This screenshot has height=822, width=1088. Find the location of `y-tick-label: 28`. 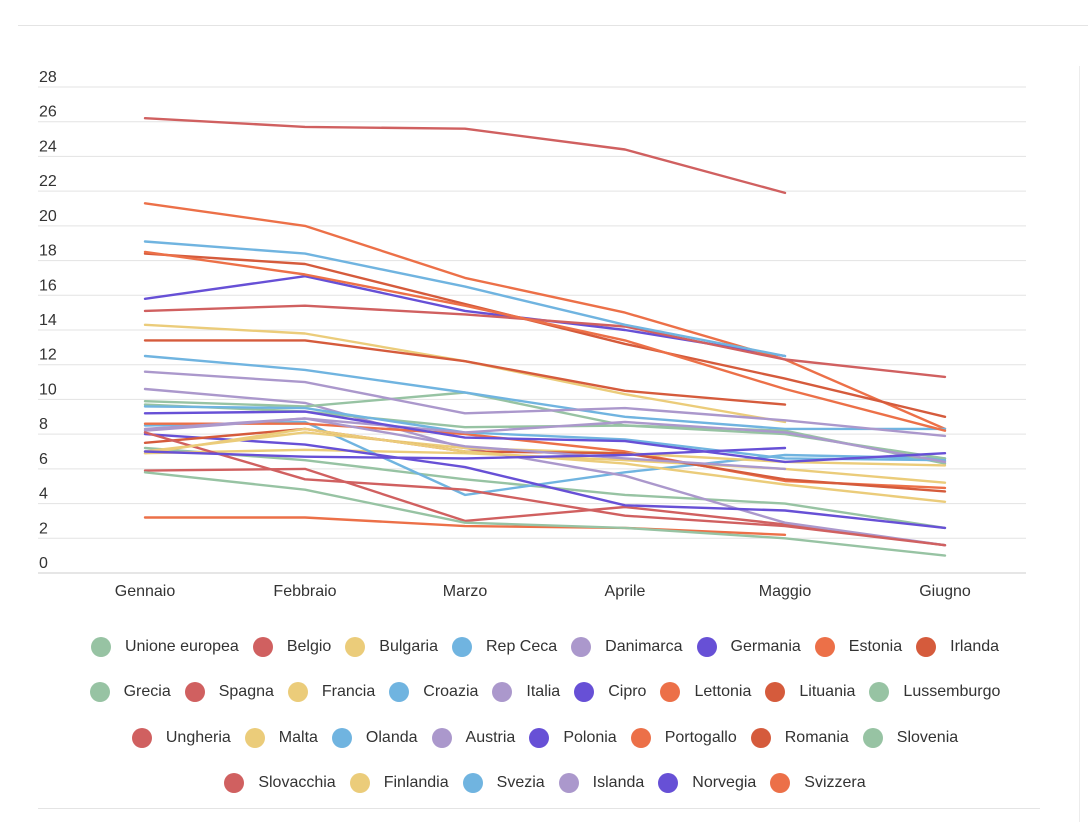

y-tick-label: 28 is located at coordinates (48, 77).